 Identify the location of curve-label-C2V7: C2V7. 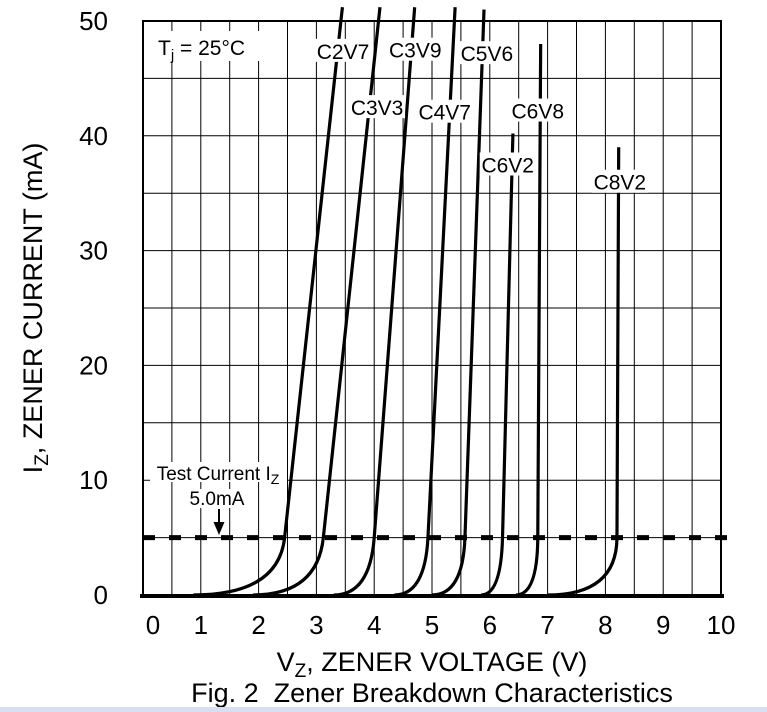
(343, 52).